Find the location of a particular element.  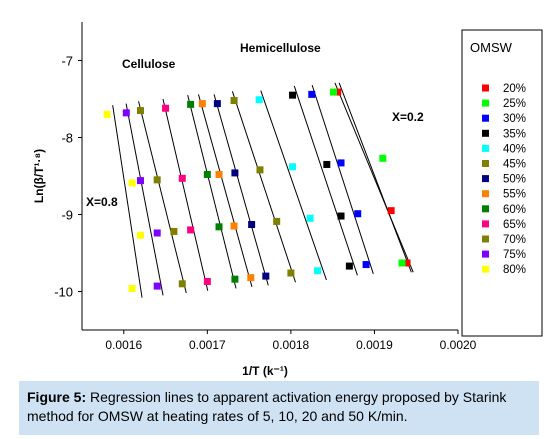

y-tick-label: -9 is located at coordinates (67, 215).